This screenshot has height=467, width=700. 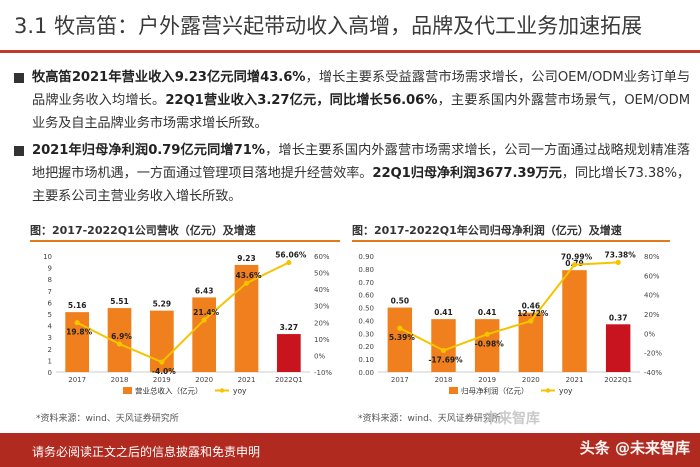 I want to click on y2-tick-label: 50%, so click(x=322, y=274).